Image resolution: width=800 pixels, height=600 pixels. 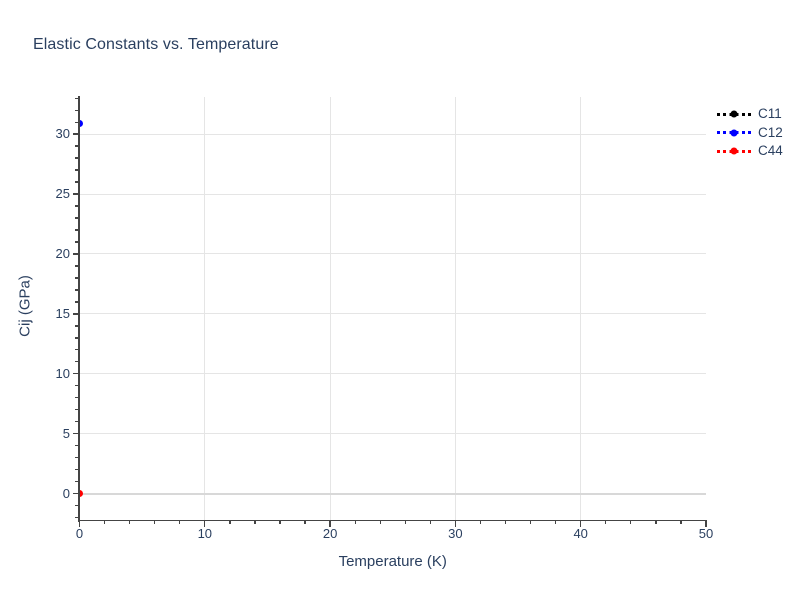 What do you see at coordinates (205, 533) in the screenshot?
I see `x-tick-label: 10` at bounding box center [205, 533].